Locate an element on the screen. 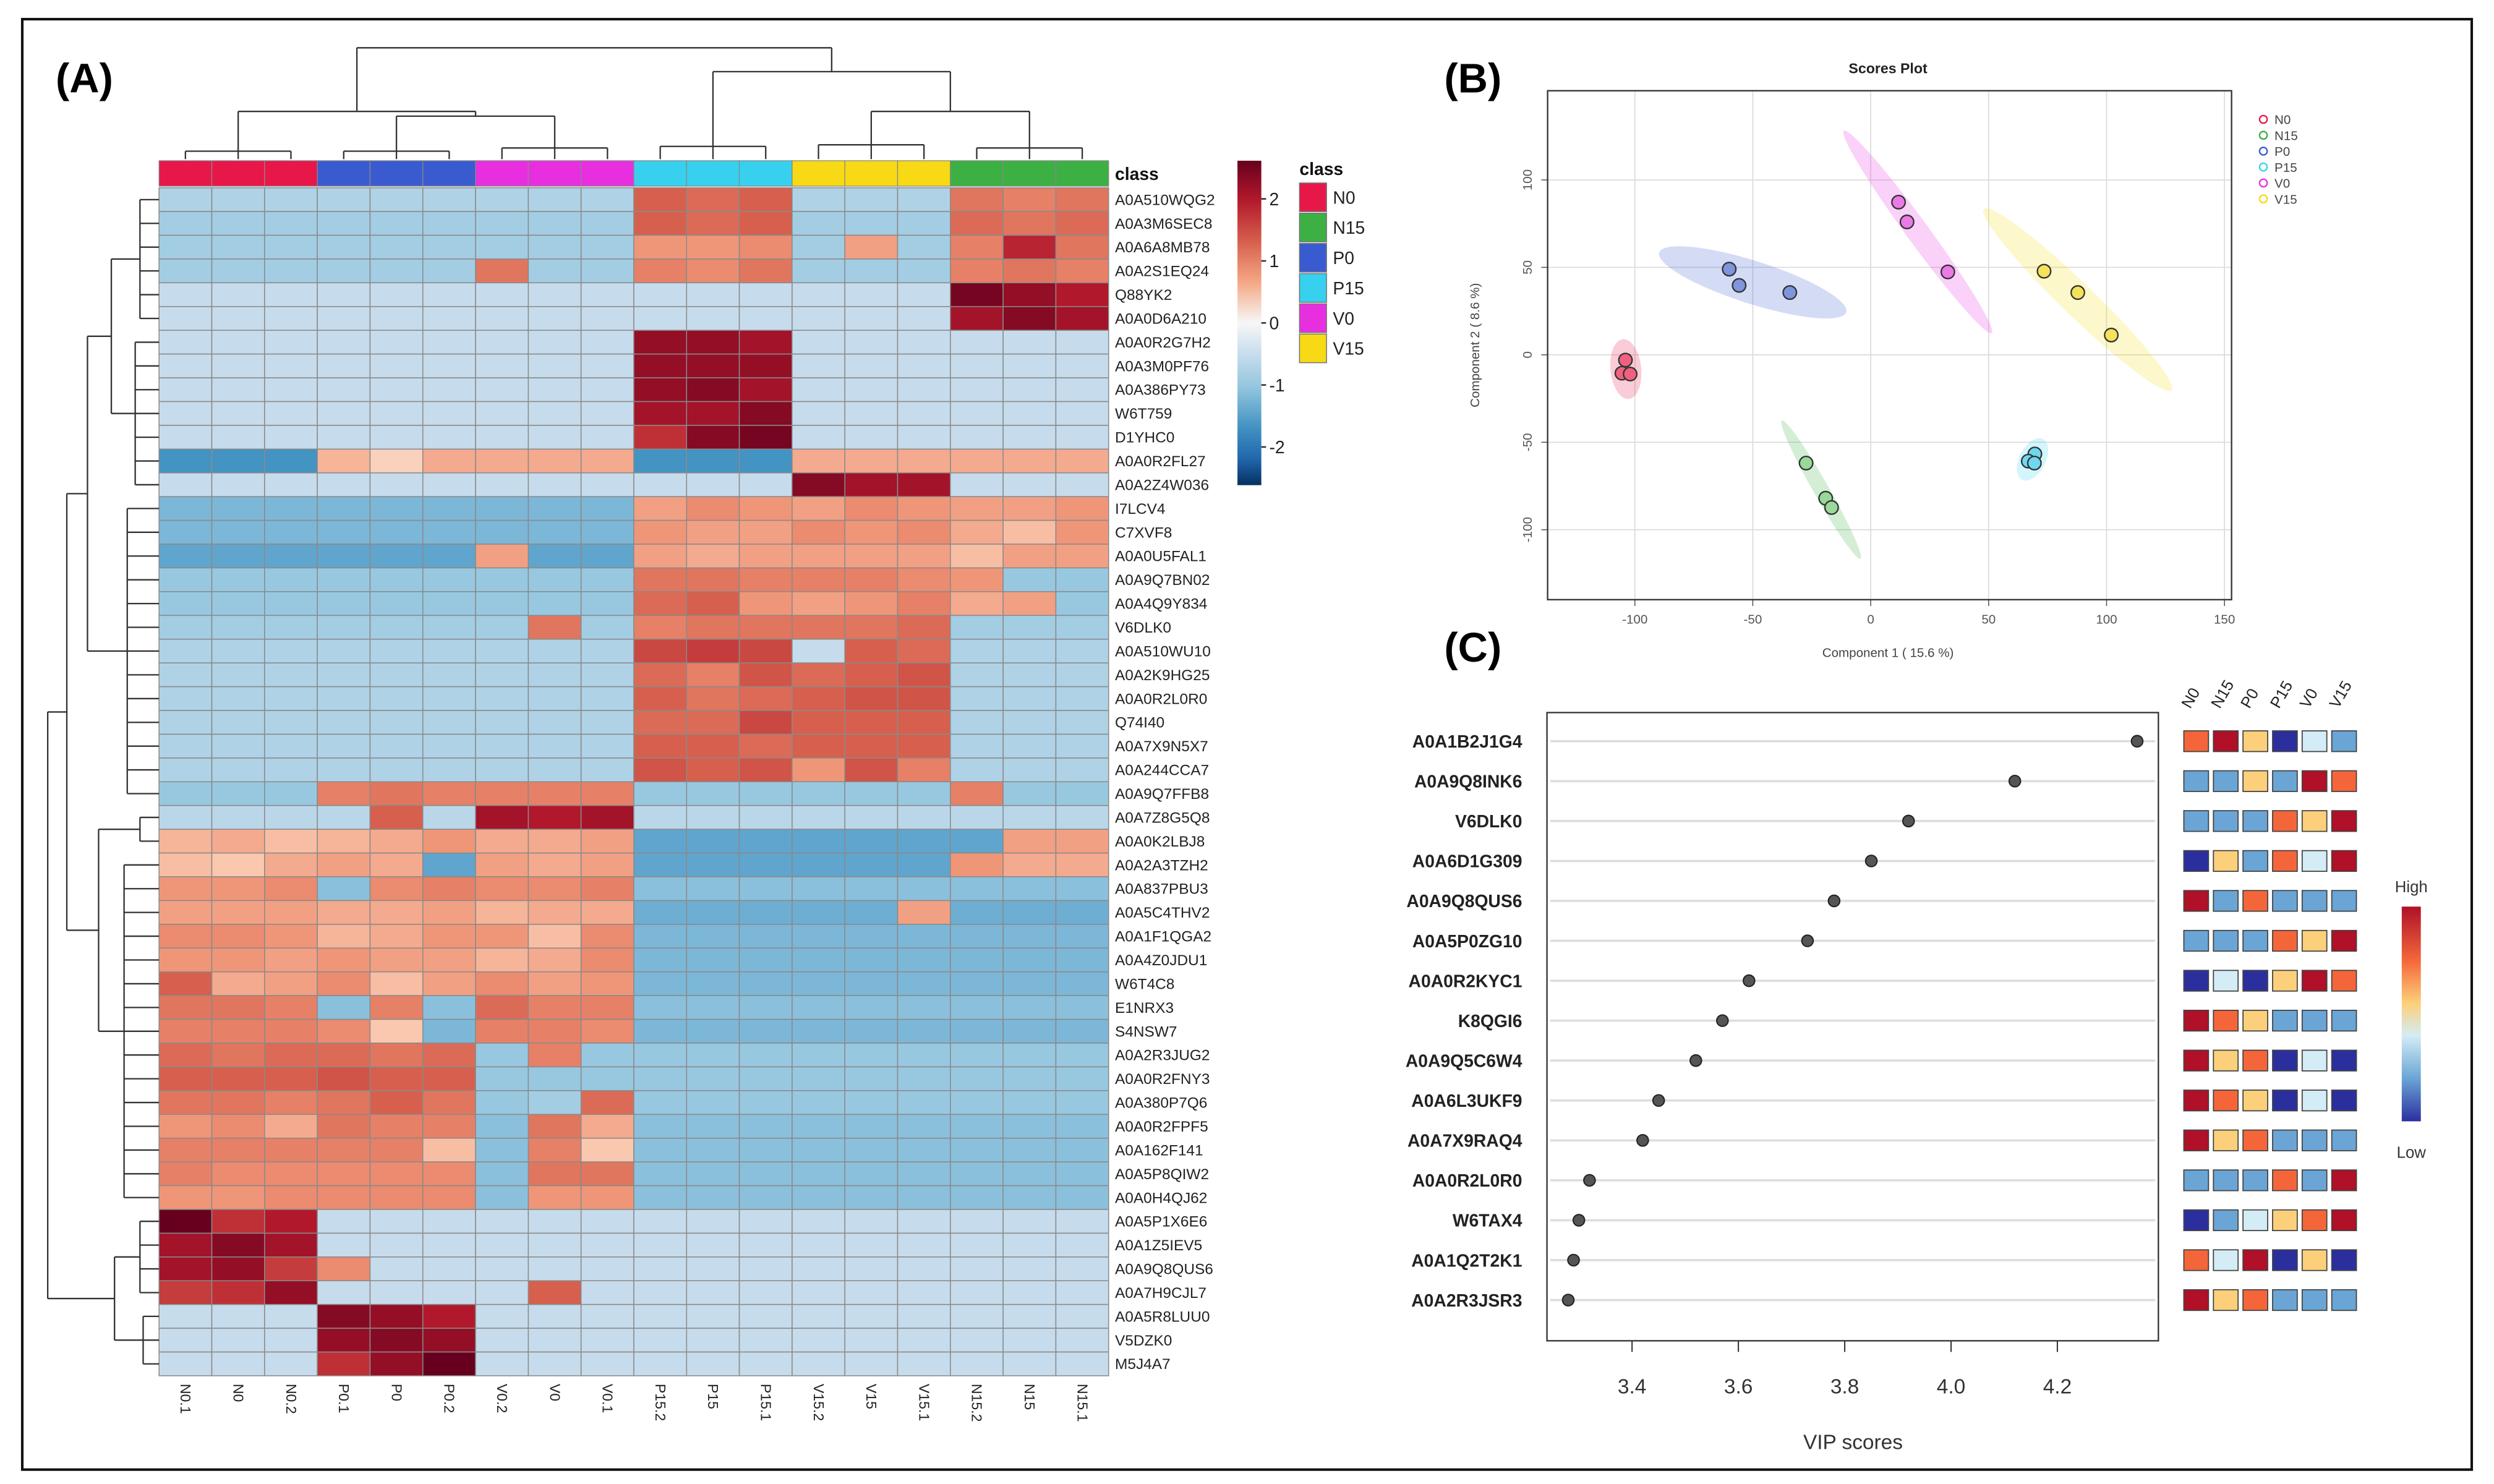  vip-point is located at coordinates (1749, 980).